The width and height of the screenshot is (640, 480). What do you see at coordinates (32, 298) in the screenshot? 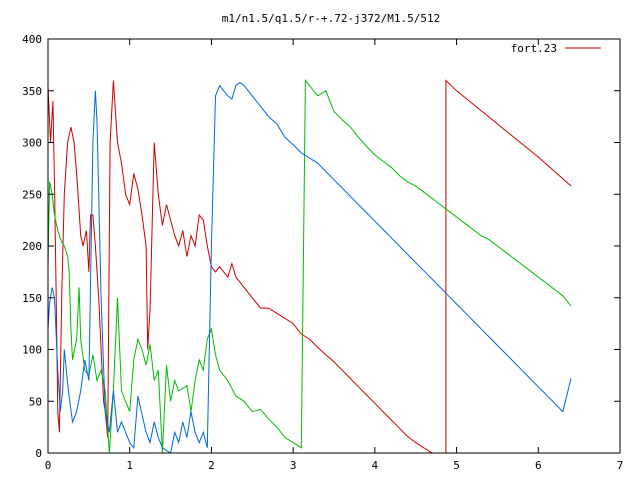
I see `y-tick-label: 150` at bounding box center [32, 298].